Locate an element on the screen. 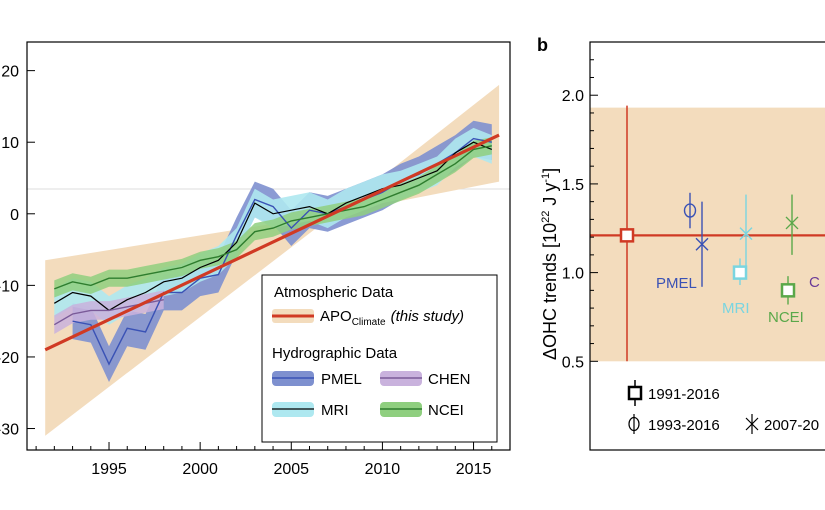 The height and width of the screenshot is (510, 825). b-y-tick-label-1: 1.0 is located at coordinates (573, 274).